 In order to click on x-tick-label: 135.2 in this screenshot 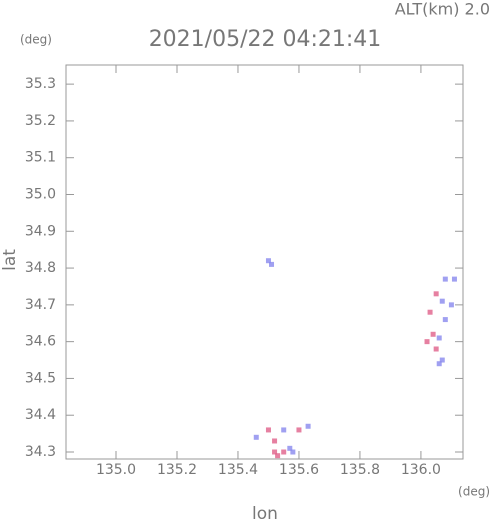, I will do `click(177, 470)`.